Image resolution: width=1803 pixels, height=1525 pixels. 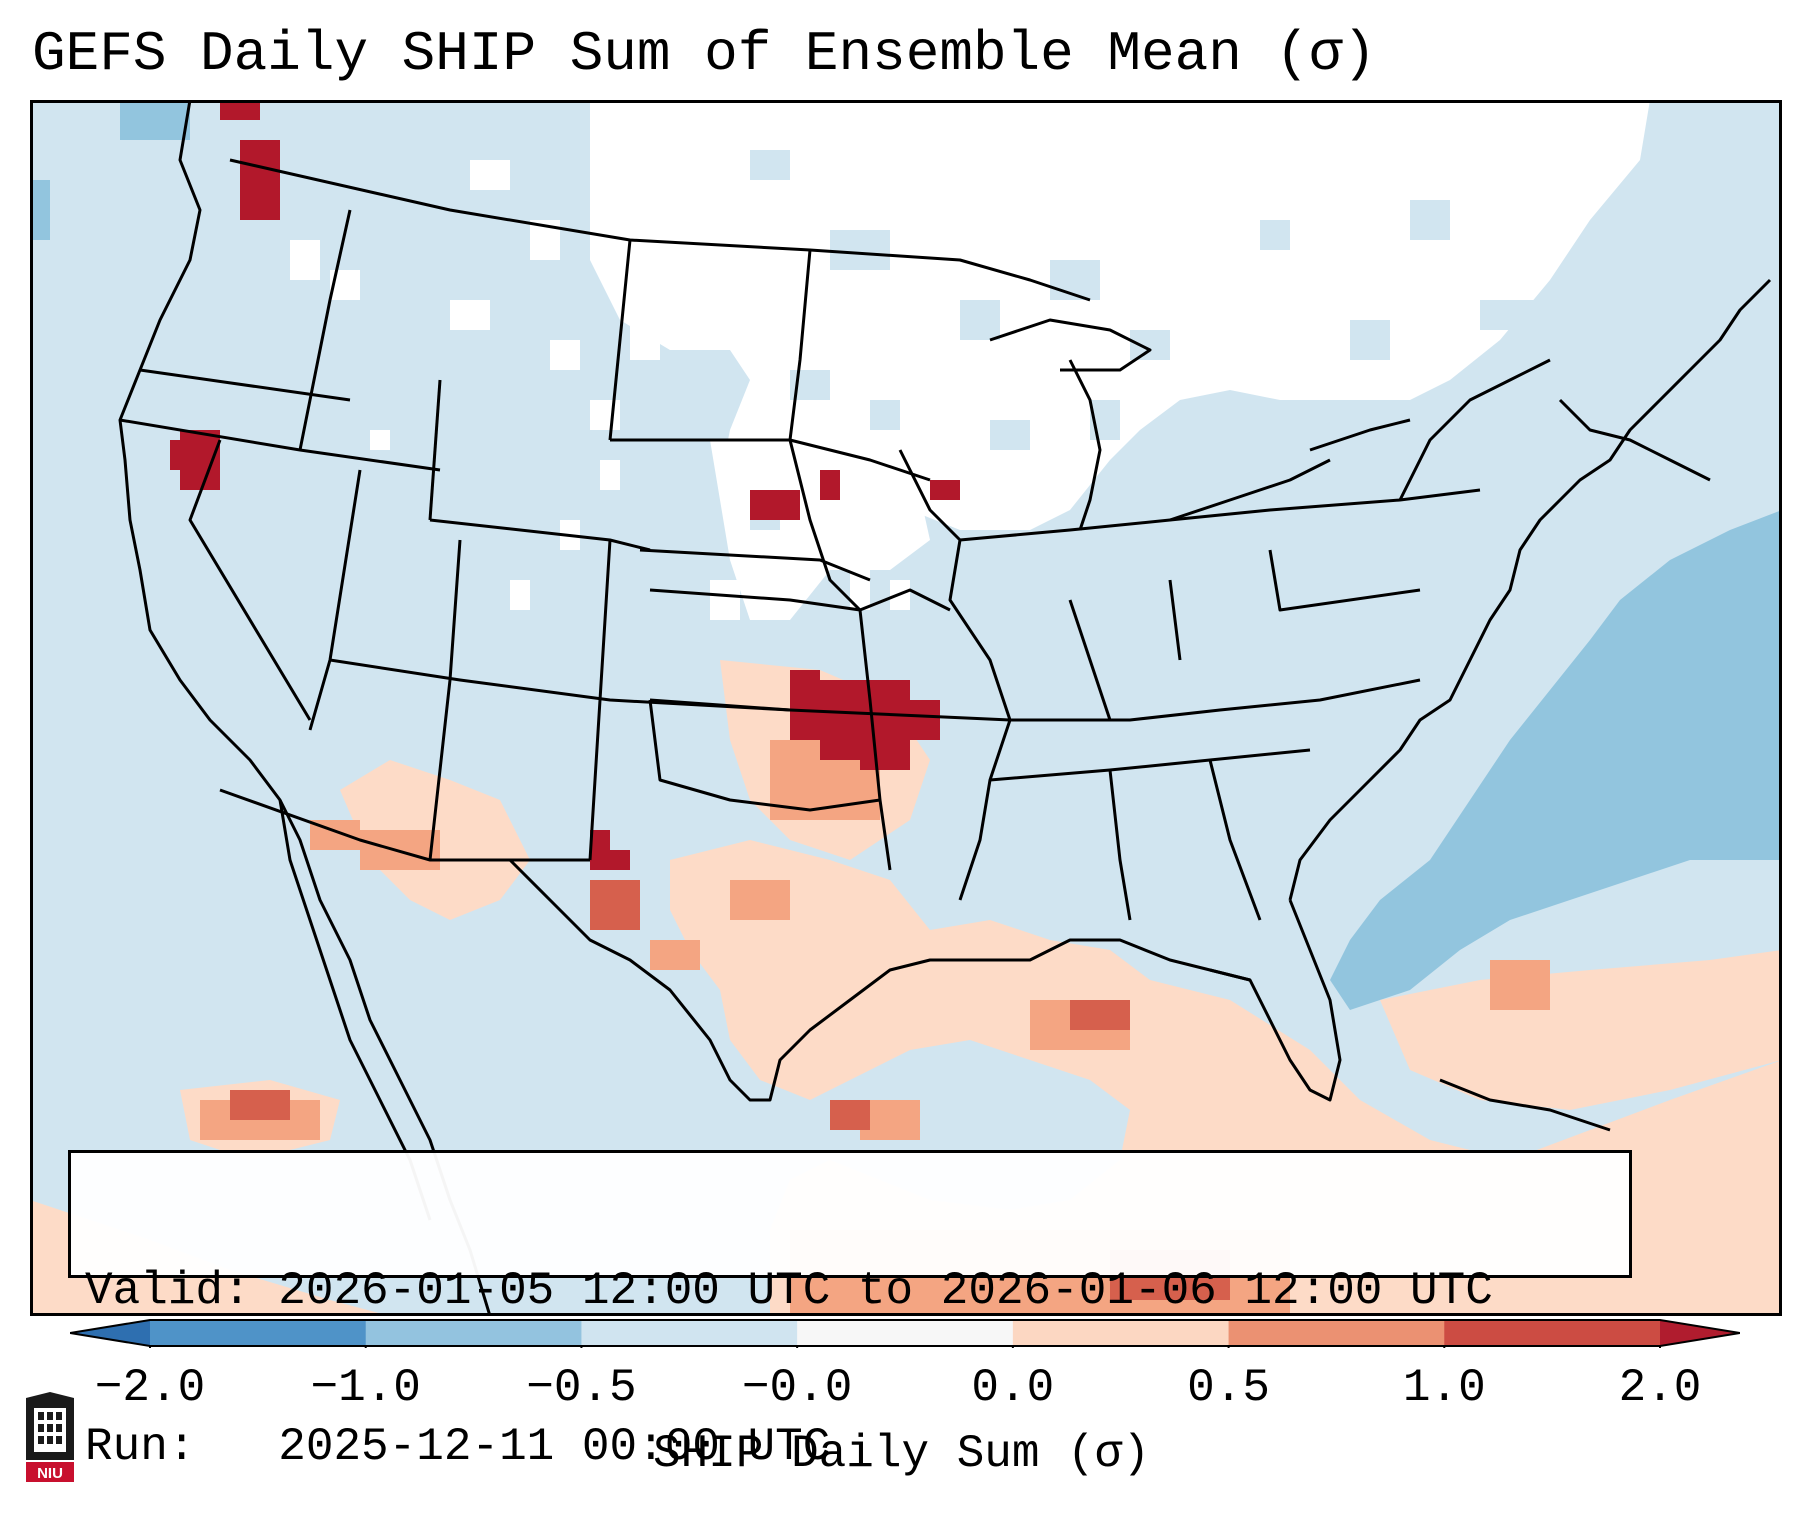 What do you see at coordinates (1660, 1388) in the screenshot?
I see `colorbar-tick-label: 2.0` at bounding box center [1660, 1388].